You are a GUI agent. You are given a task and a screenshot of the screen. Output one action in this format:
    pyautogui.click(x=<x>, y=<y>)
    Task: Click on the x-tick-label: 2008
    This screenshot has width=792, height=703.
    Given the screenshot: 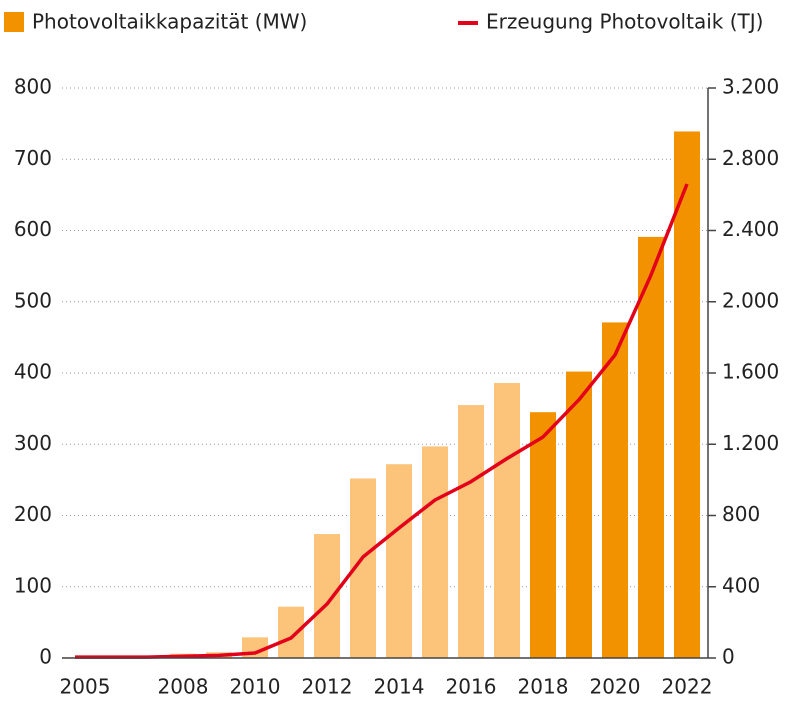 What is the action you would take?
    pyautogui.click(x=183, y=687)
    